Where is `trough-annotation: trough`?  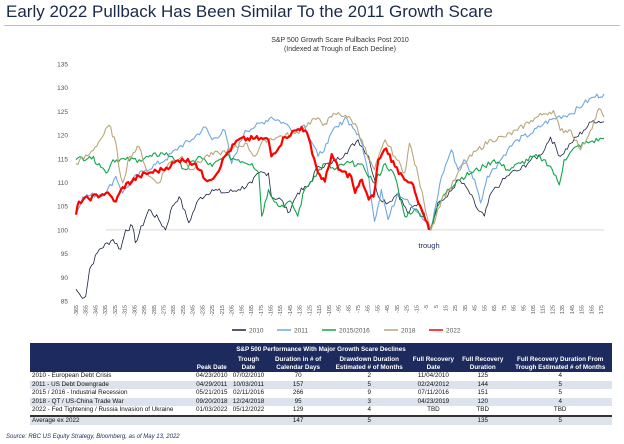 trough-annotation: trough is located at coordinates (428, 245).